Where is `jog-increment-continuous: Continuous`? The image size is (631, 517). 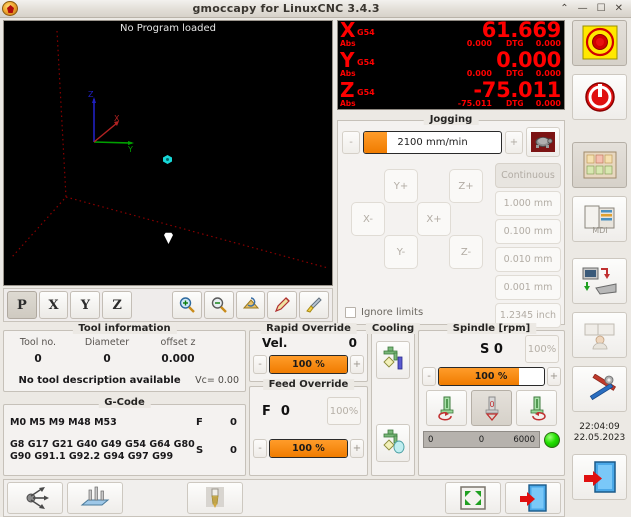 jog-increment-continuous: Continuous is located at coordinates (528, 175).